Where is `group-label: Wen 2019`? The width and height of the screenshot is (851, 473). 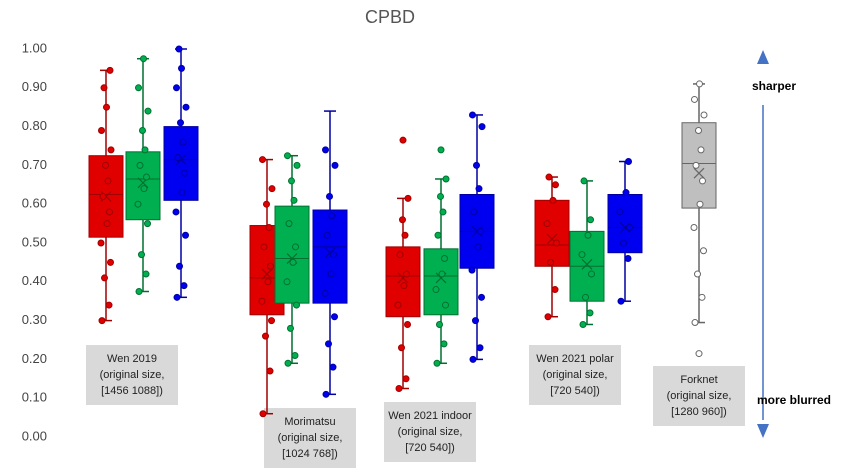 group-label: Wen 2019 is located at coordinates (132, 359).